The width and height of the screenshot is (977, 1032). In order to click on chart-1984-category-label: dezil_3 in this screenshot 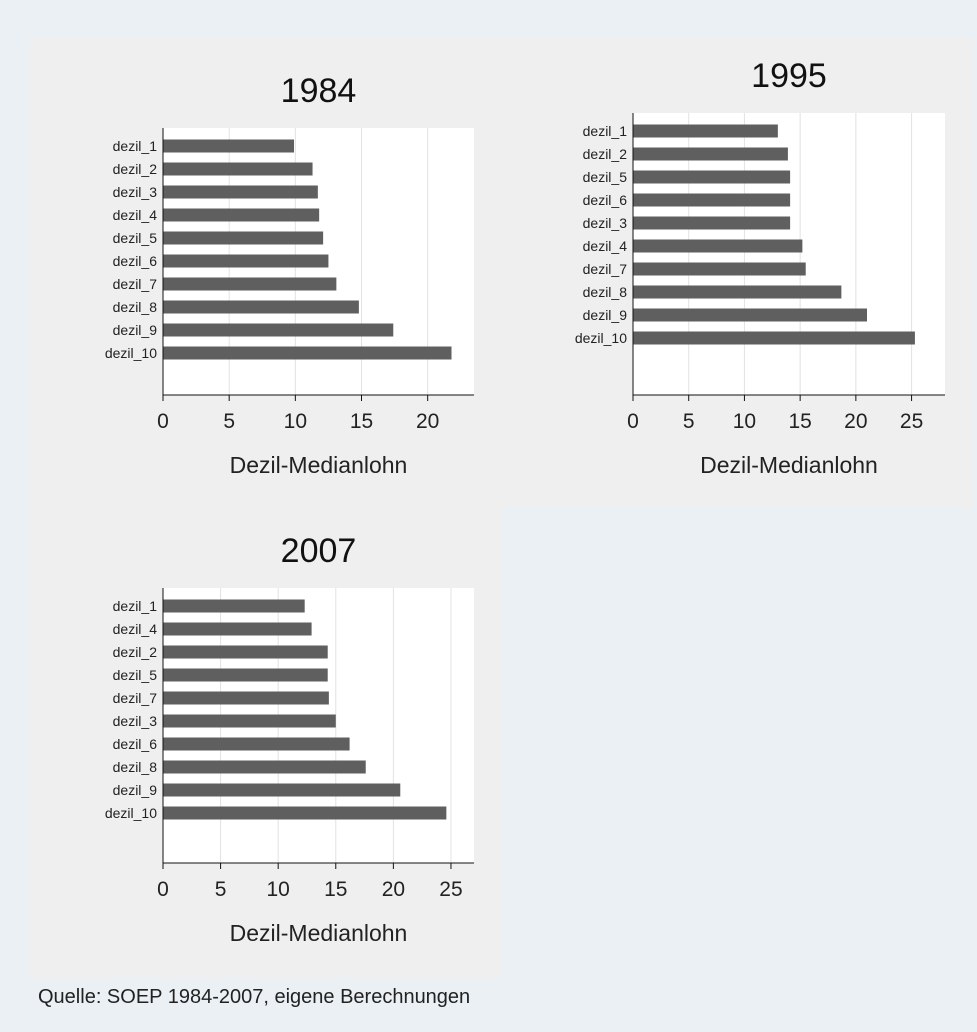, I will do `click(135, 192)`.